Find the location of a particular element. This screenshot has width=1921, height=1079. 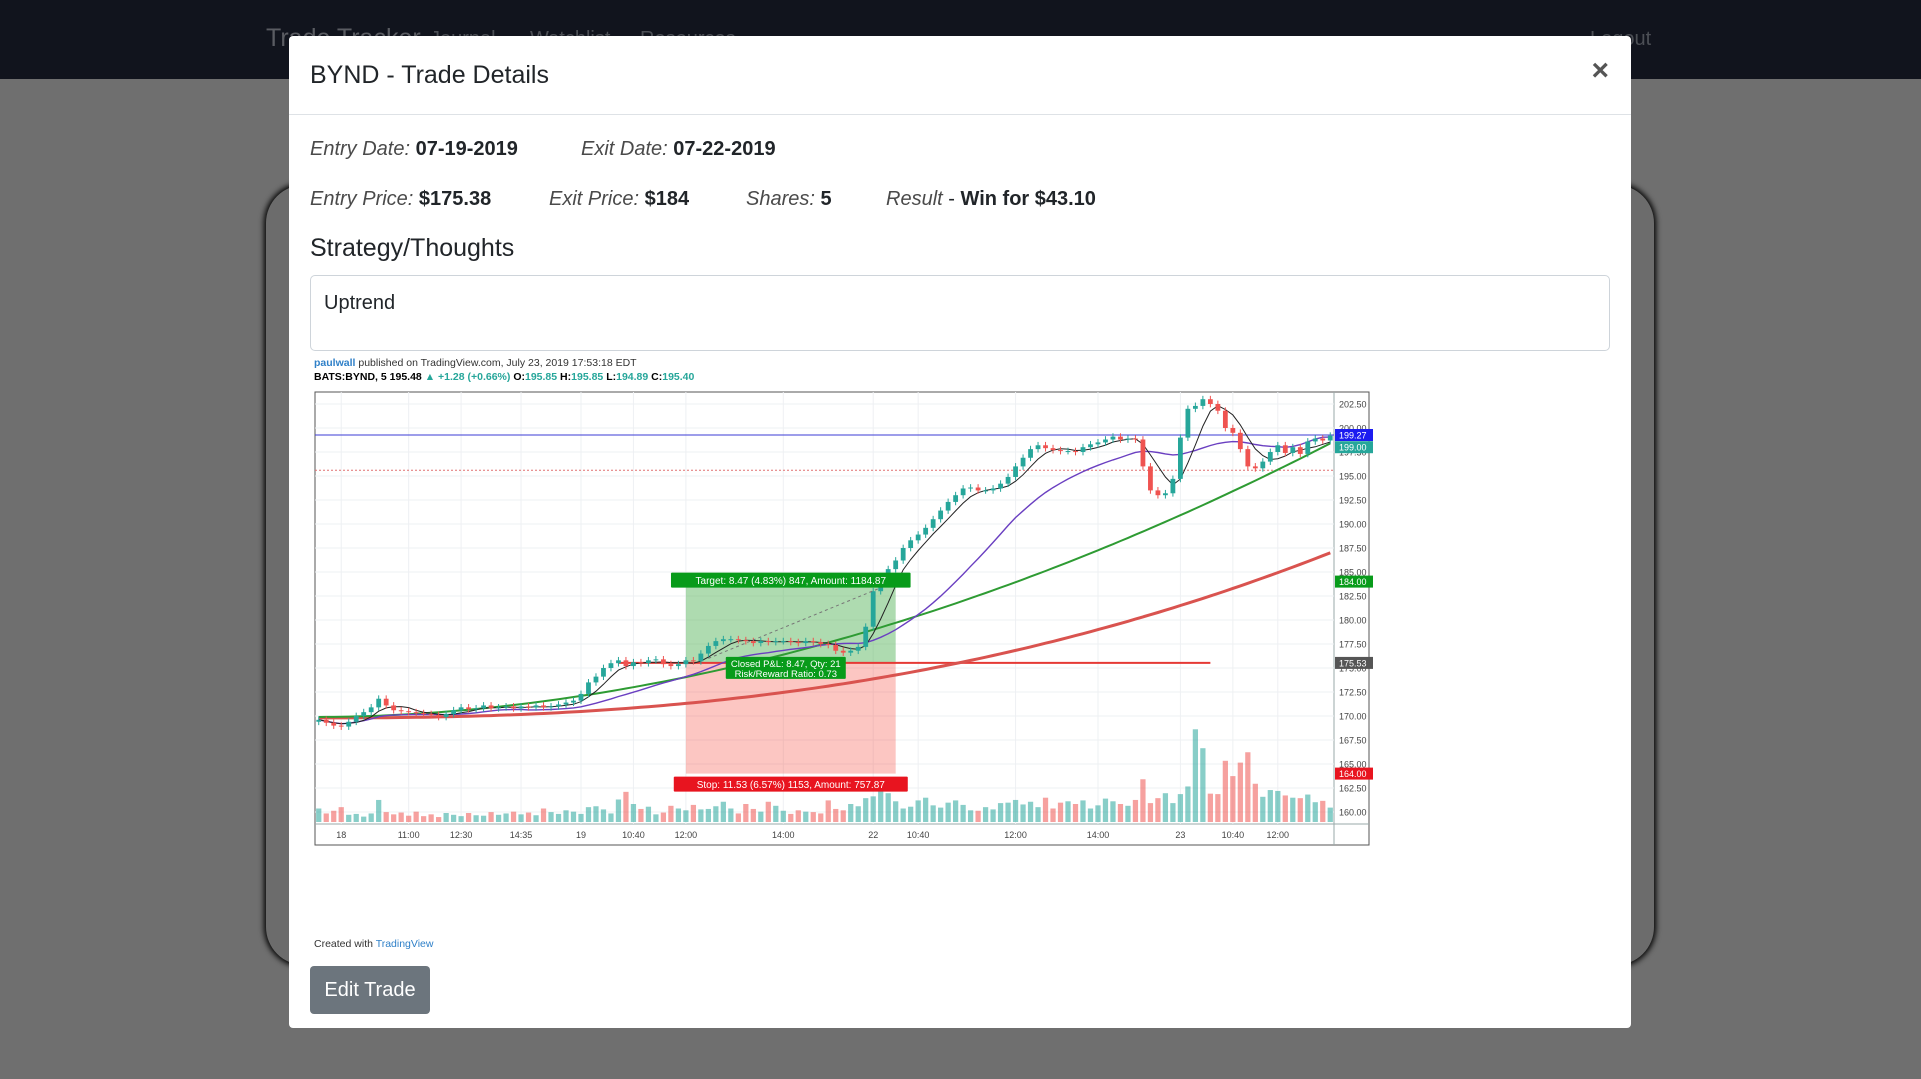

shares: Shares: 5 is located at coordinates (789, 199).